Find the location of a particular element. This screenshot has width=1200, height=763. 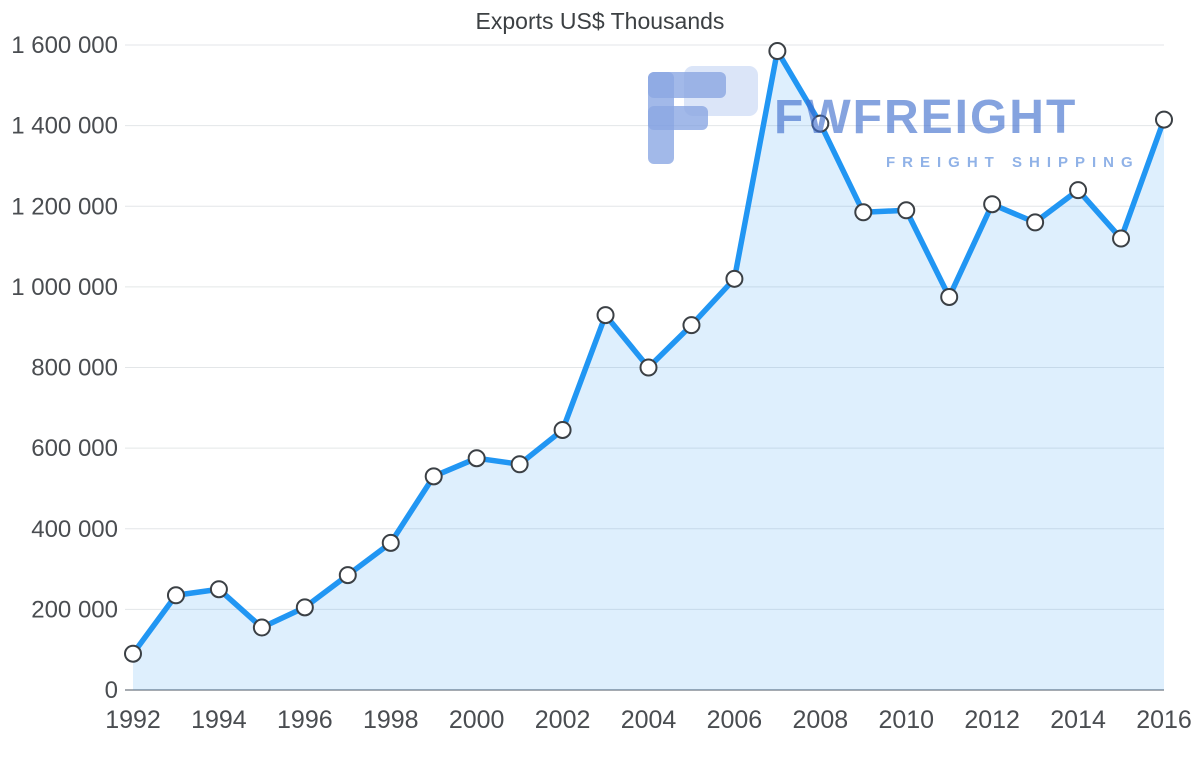

x-axis-label: 2010 is located at coordinates (906, 720).